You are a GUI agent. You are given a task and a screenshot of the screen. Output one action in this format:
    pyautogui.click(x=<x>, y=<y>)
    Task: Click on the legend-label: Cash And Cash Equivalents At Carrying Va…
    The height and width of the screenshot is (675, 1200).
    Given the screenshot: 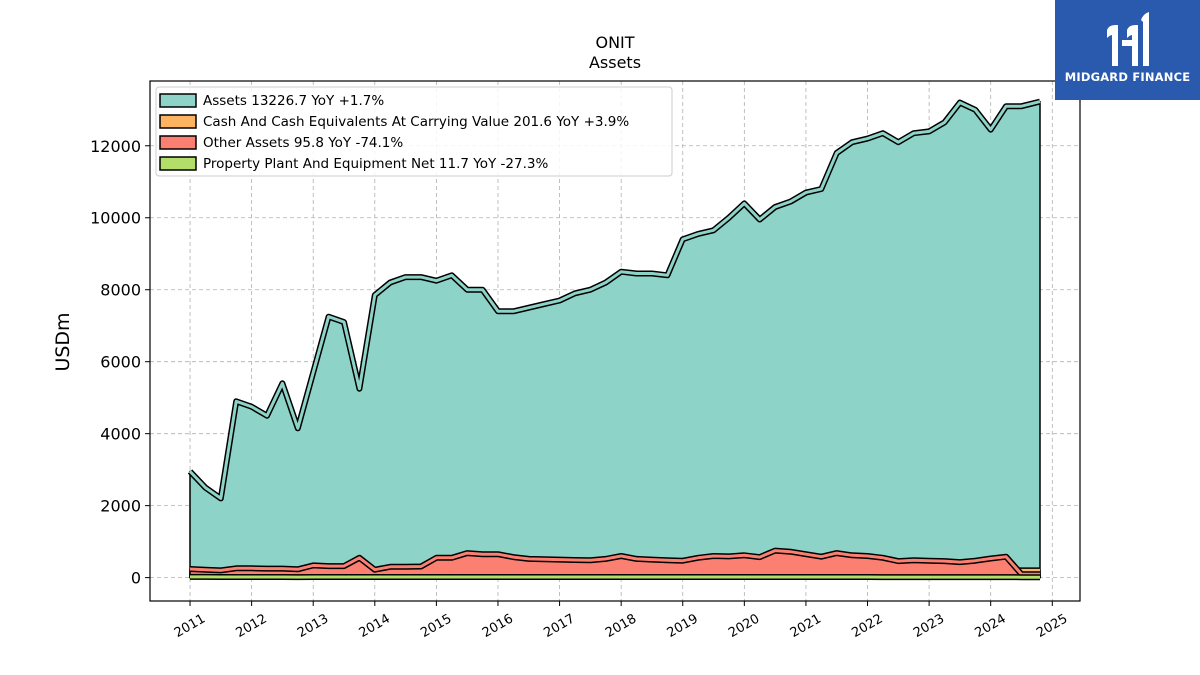 What is the action you would take?
    pyautogui.click(x=416, y=122)
    